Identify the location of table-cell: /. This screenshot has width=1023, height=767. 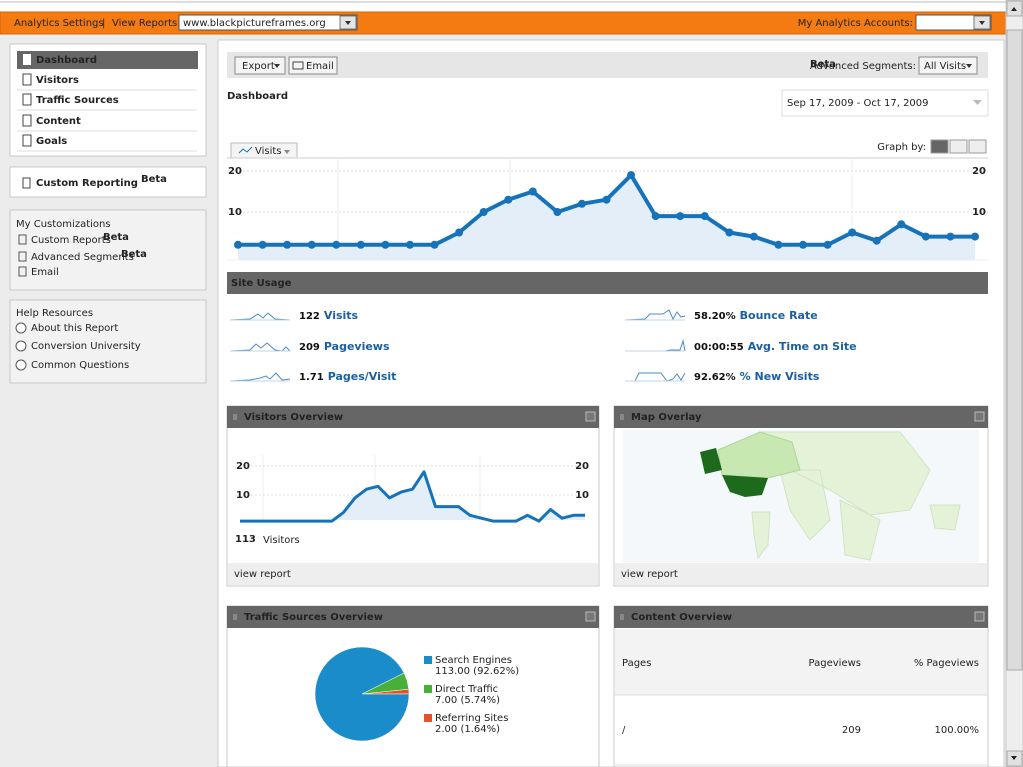
(624, 730).